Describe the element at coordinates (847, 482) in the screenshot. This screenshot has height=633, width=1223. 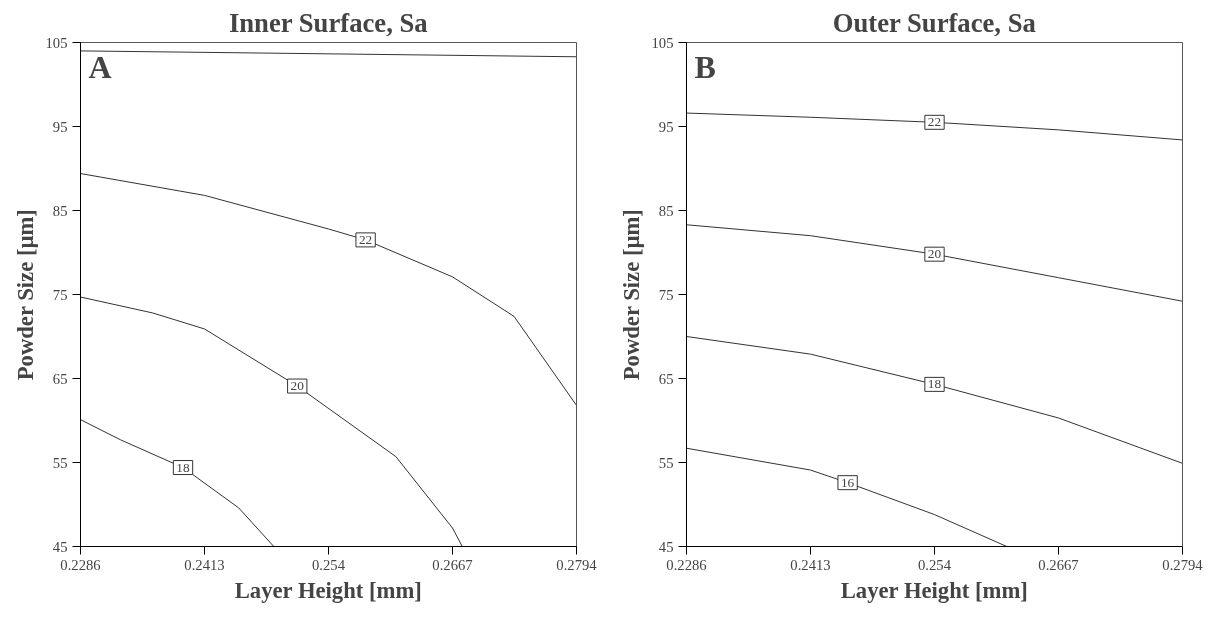
I see `series-label: 16` at that location.